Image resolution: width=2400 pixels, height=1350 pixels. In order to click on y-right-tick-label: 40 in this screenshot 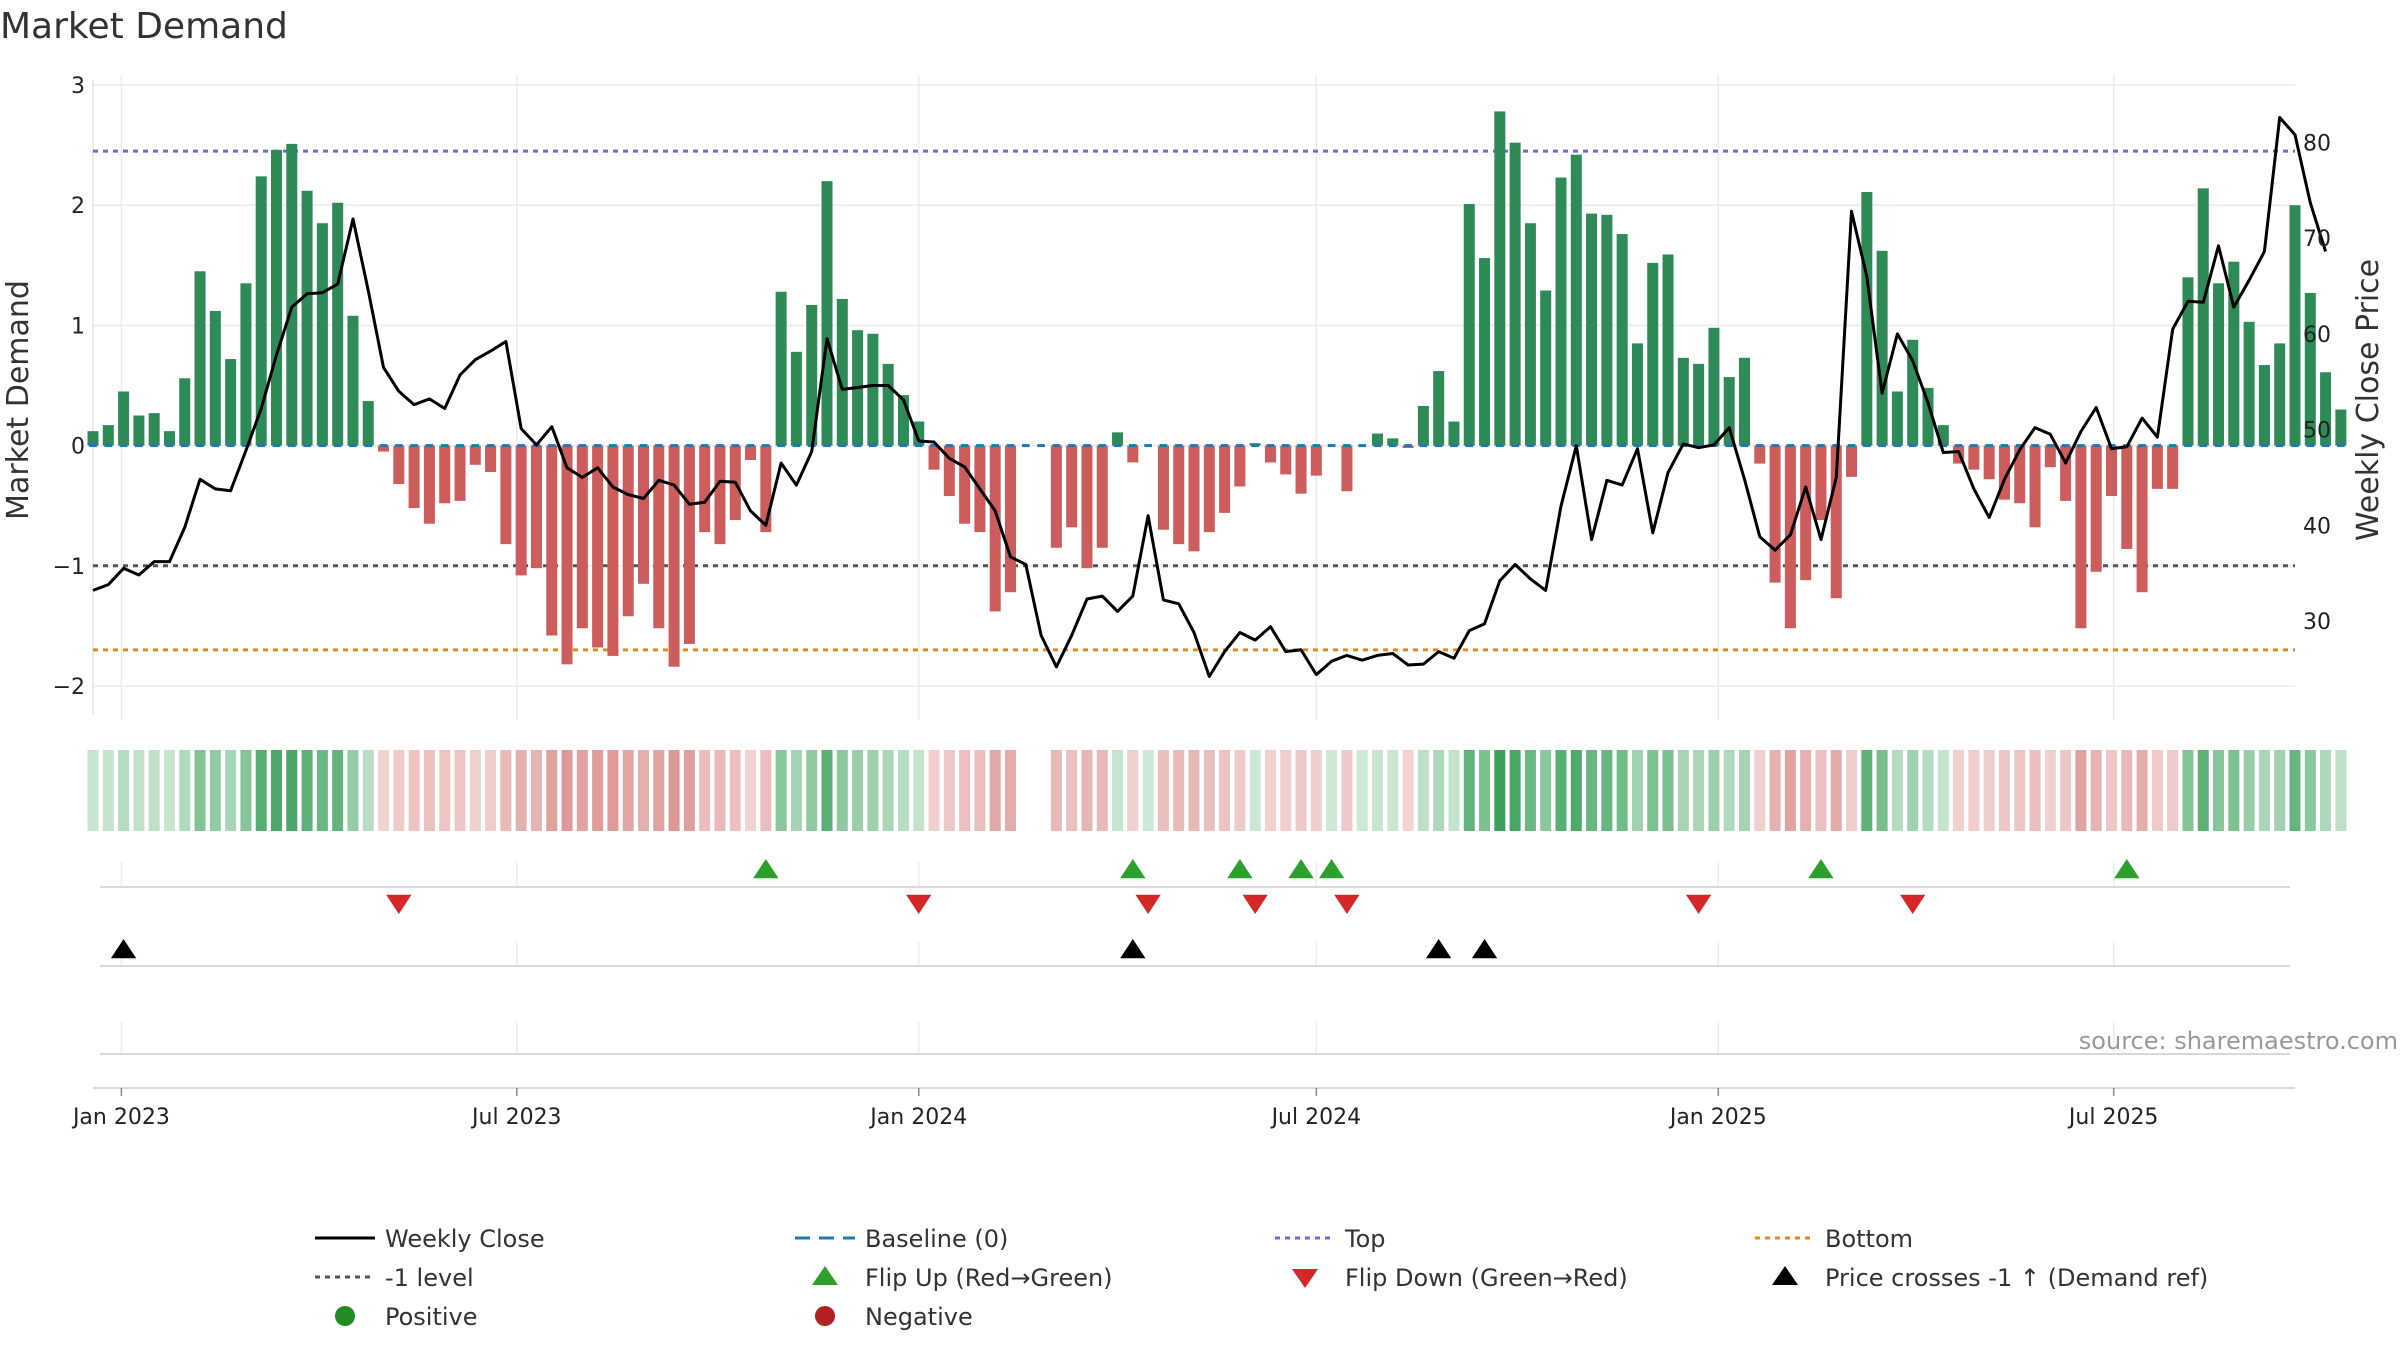, I will do `click(2317, 526)`.